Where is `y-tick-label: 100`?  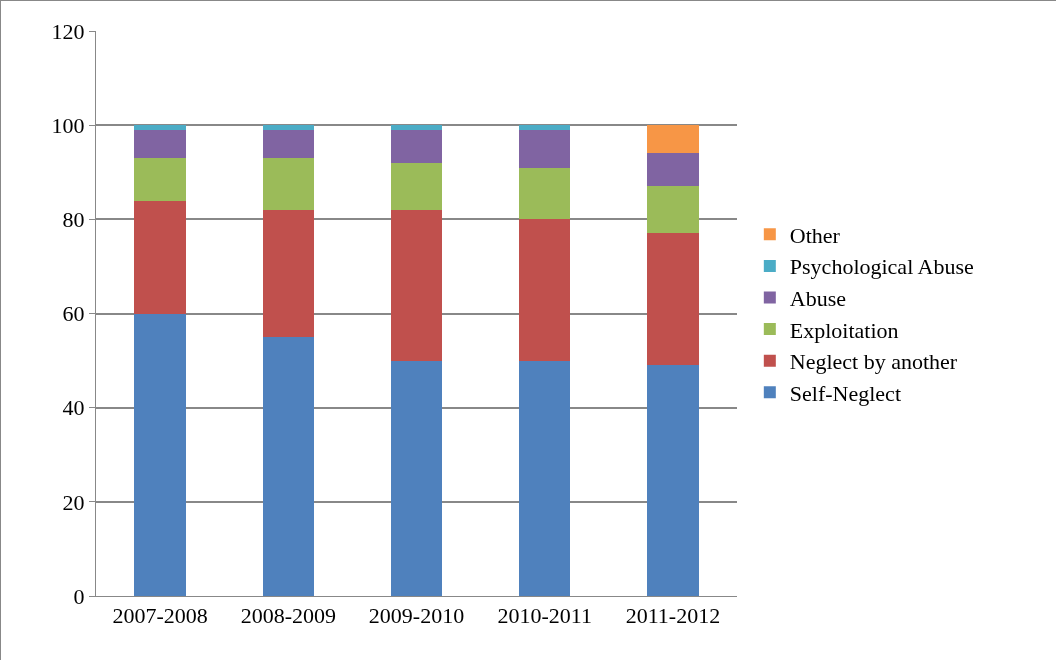 y-tick-label: 100 is located at coordinates (68, 125).